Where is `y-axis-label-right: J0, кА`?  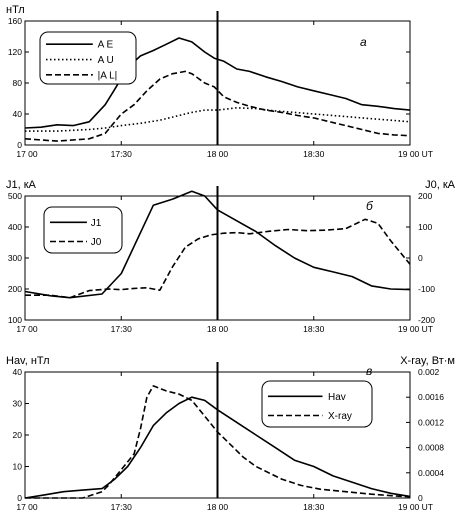 y-axis-label-right: J0, кА is located at coordinates (440, 185).